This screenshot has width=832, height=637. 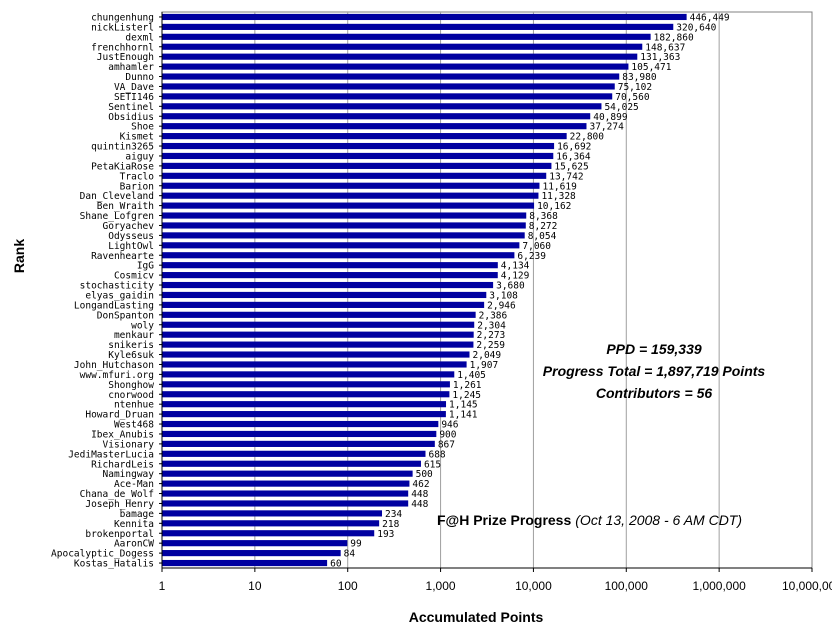 I want to click on value-label: 54,025, so click(x=621, y=107).